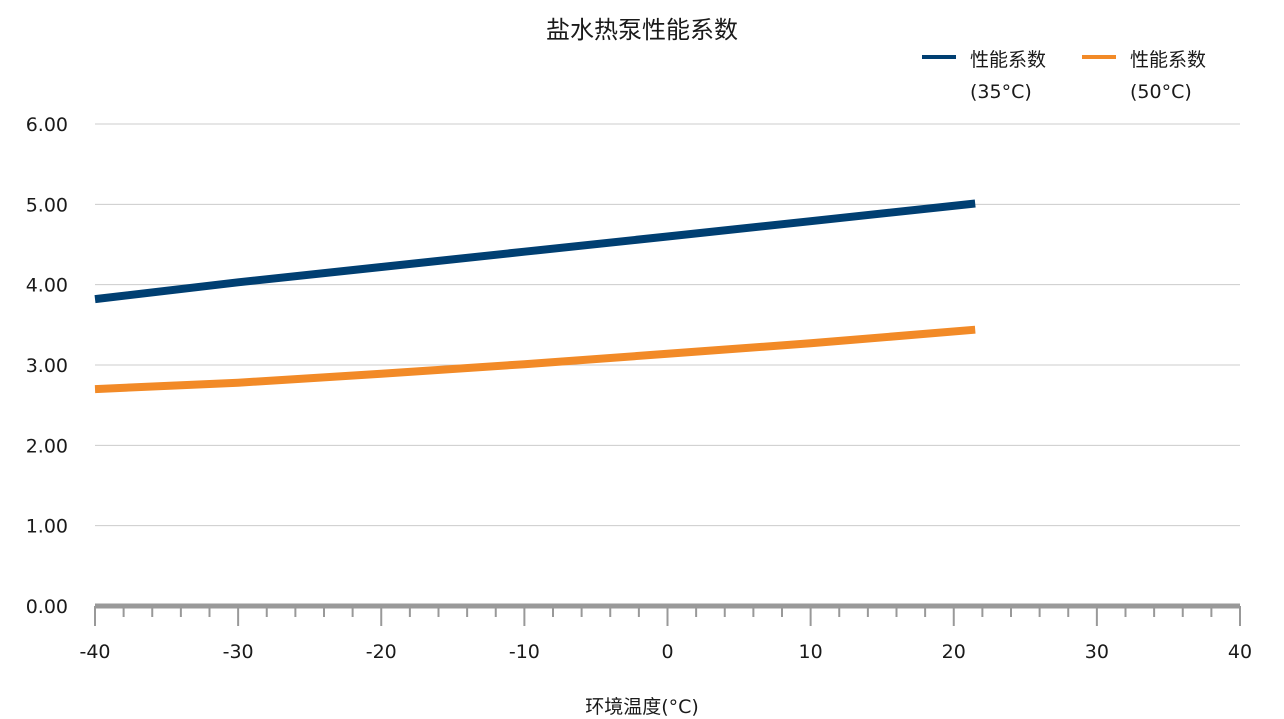 Image resolution: width=1284 pixels, height=719 pixels. I want to click on x-tick-label-8: 40, so click(1240, 652).